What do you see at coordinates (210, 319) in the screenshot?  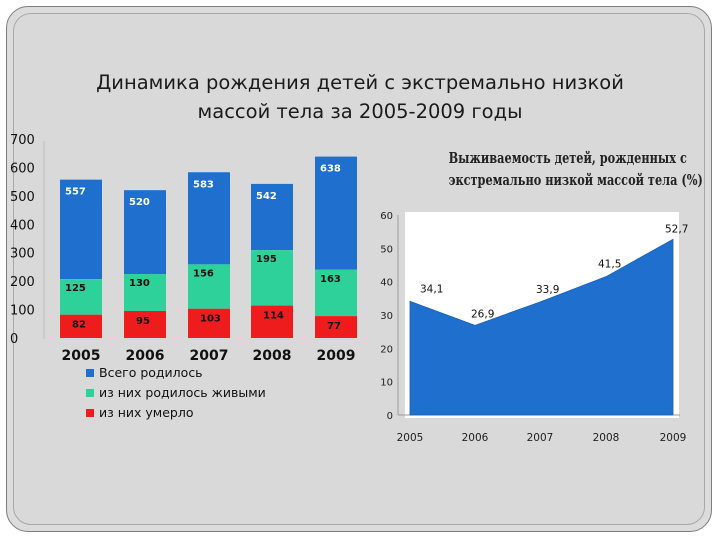 I see `bar-died-label: 103` at bounding box center [210, 319].